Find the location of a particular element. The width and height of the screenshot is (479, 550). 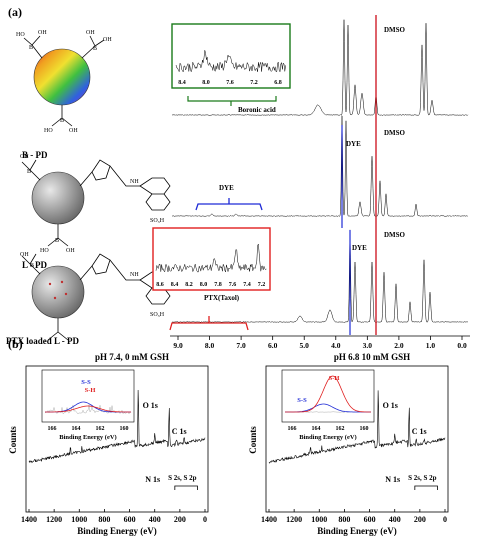

boronic-inset-trace is located at coordinates (230, 61).